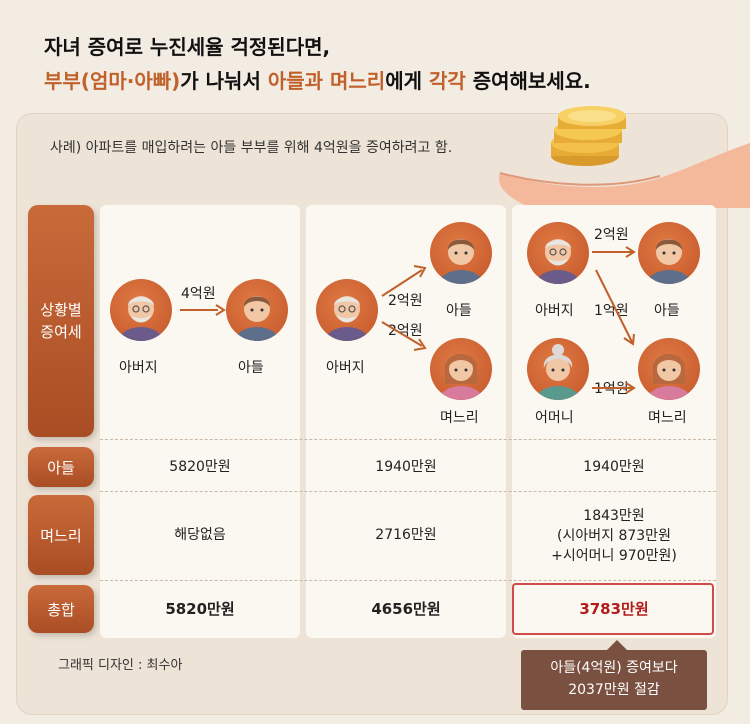 This screenshot has width=750, height=724. What do you see at coordinates (61, 321) in the screenshot?
I see `row-label-scenario: 상황별 증여세` at bounding box center [61, 321].